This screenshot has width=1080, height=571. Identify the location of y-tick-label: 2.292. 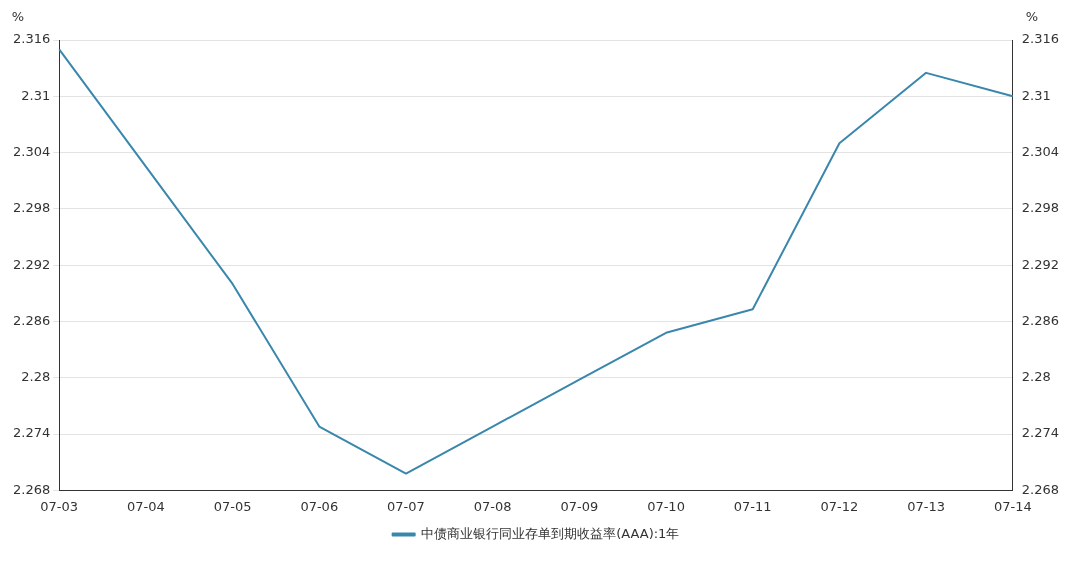
(32, 264).